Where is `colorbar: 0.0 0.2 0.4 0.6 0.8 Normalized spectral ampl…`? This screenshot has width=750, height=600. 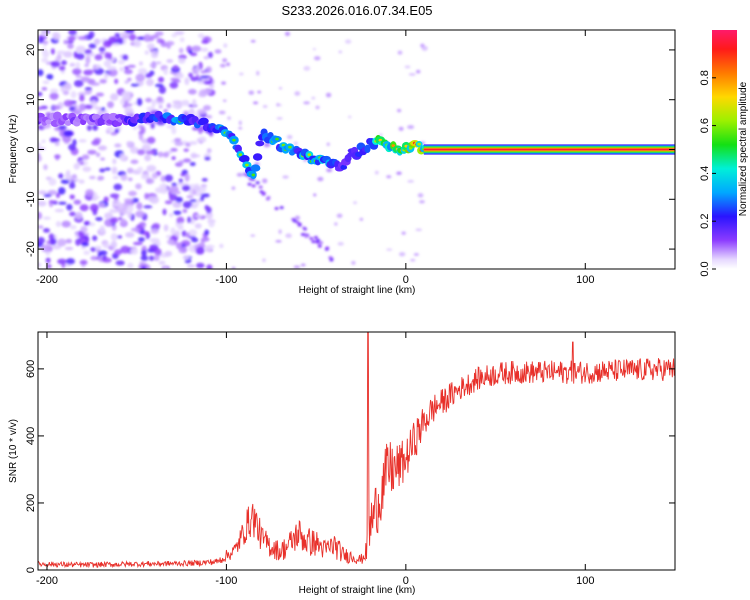 colorbar: 0.0 0.2 0.4 0.6 0.8 Normalized spectral ampl… is located at coordinates (724, 153).